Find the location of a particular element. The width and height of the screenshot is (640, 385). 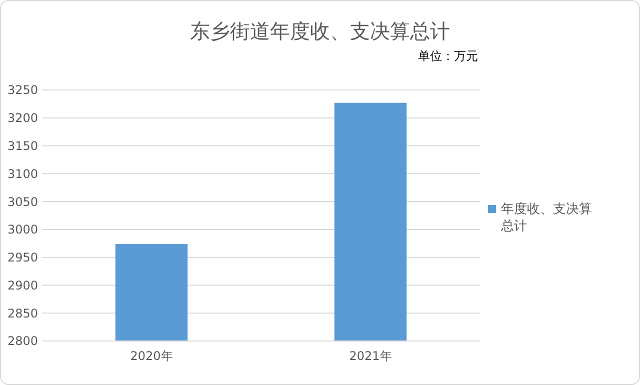

y-tick-label: 3150 is located at coordinates (22, 145).